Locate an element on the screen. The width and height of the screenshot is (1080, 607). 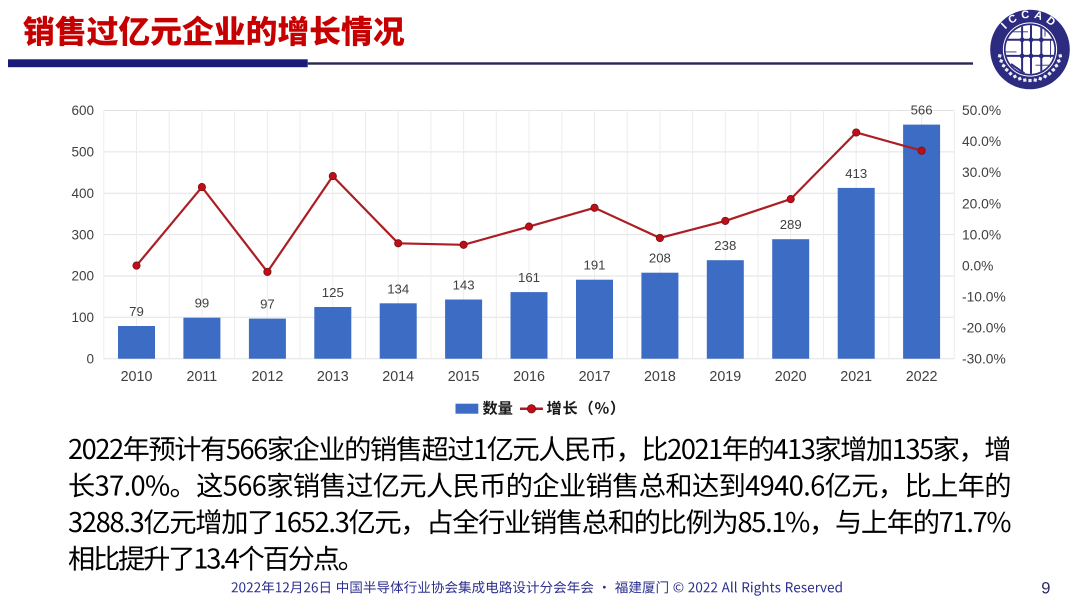
svg-text: 143 is located at coordinates (464, 285).